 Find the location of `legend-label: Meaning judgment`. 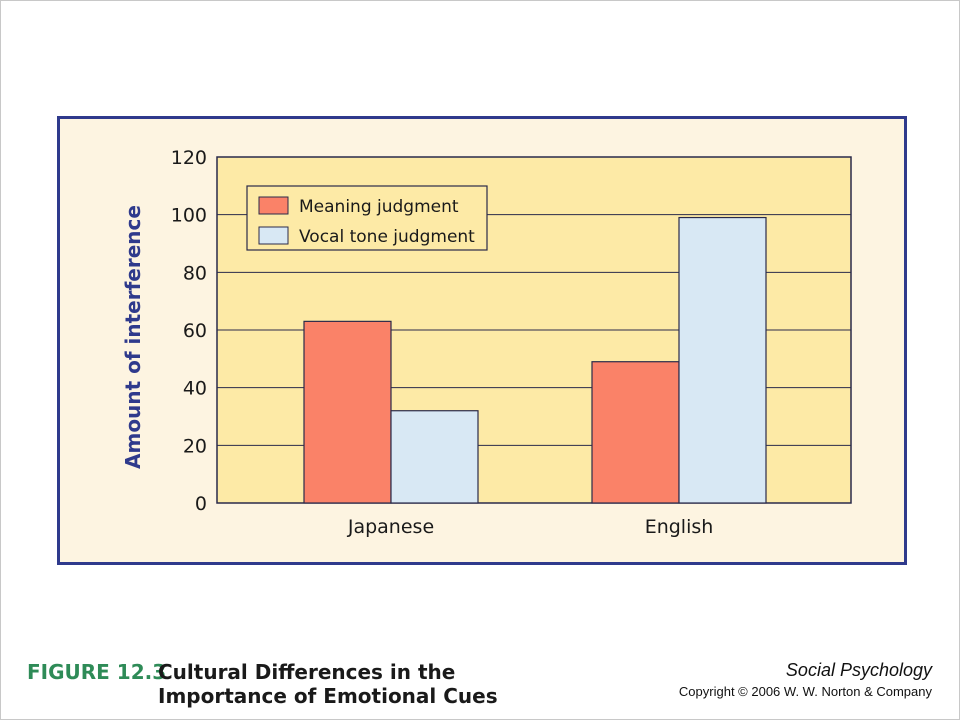

legend-label: Meaning judgment is located at coordinates (379, 207).